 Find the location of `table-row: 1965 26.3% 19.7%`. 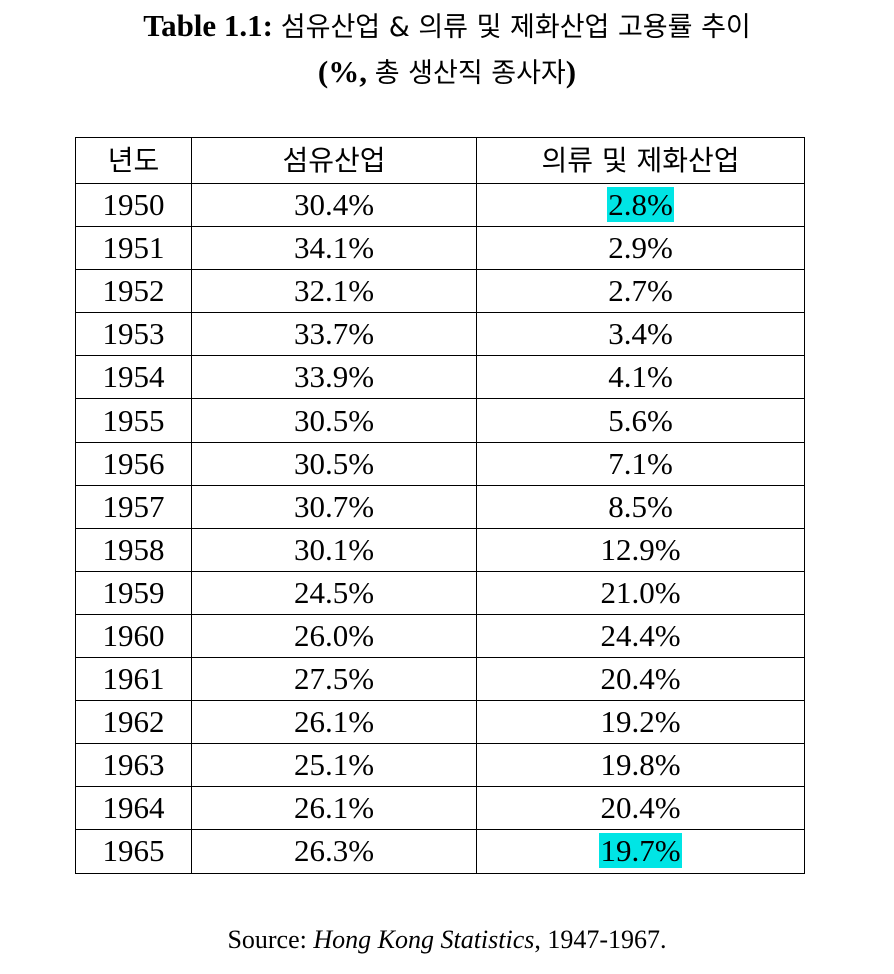

table-row: 1965 26.3% 19.7% is located at coordinates (440, 851).